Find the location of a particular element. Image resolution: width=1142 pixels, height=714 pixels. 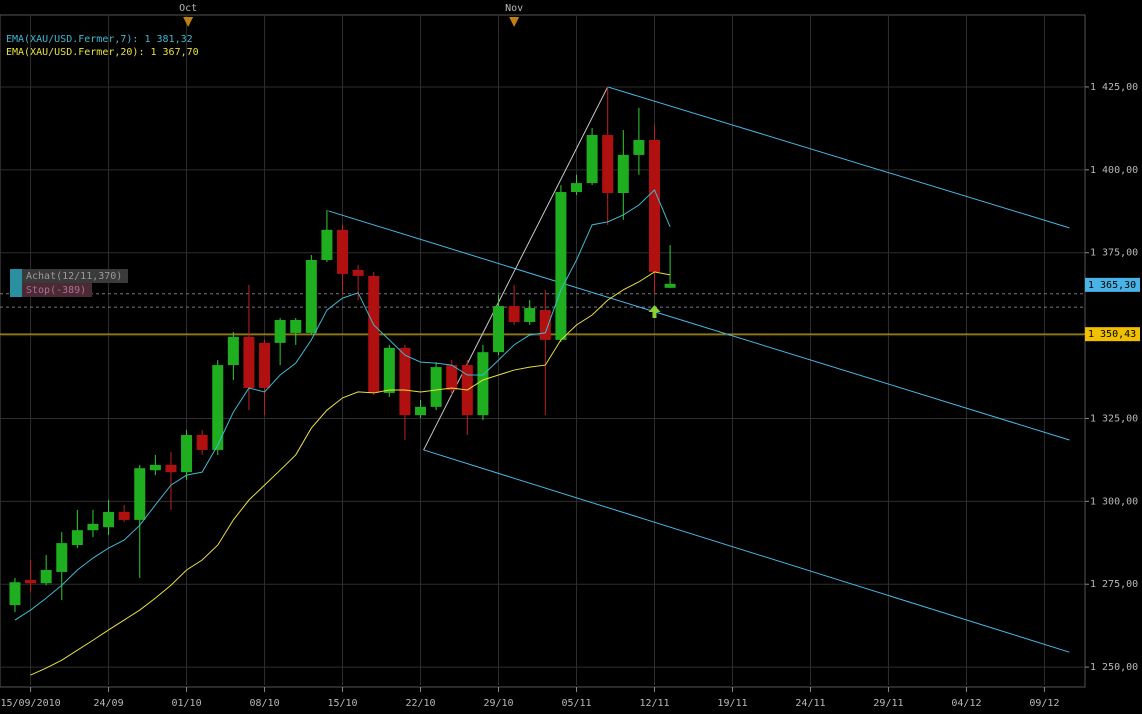

y-tick-label: 1 425,00 is located at coordinates (1114, 87).